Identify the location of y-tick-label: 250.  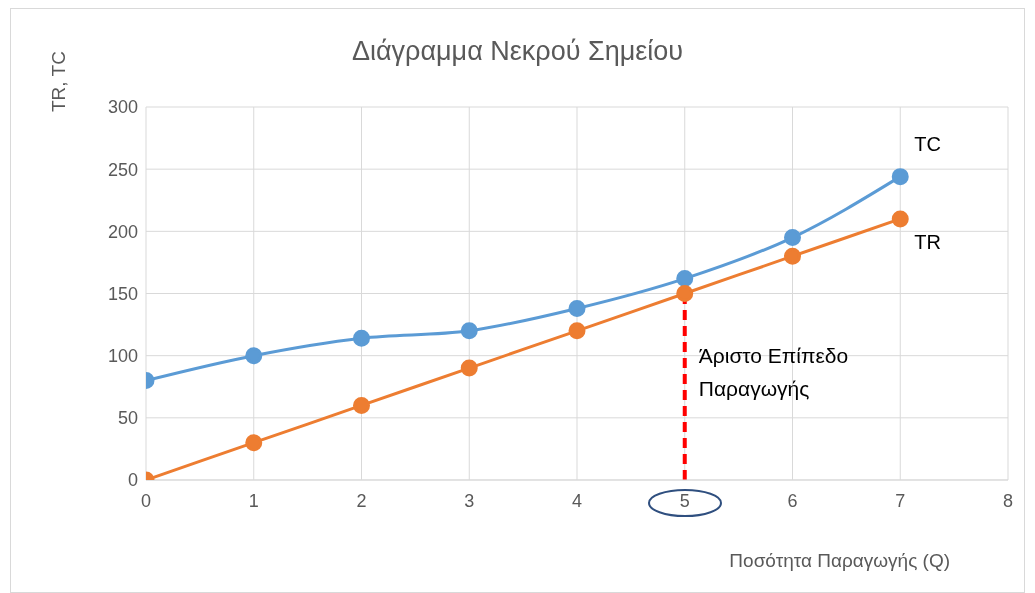
(122, 169).